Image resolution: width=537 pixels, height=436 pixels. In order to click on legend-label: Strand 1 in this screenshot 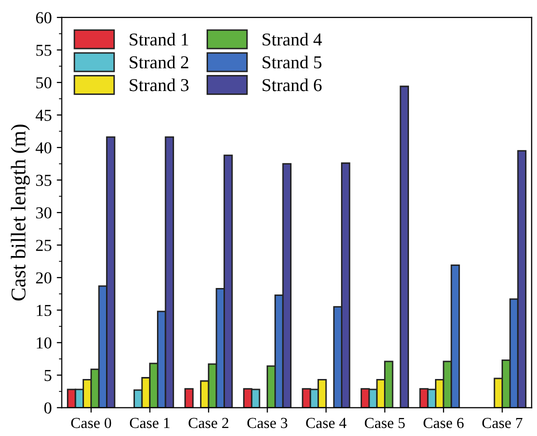, I will do `click(159, 39)`.